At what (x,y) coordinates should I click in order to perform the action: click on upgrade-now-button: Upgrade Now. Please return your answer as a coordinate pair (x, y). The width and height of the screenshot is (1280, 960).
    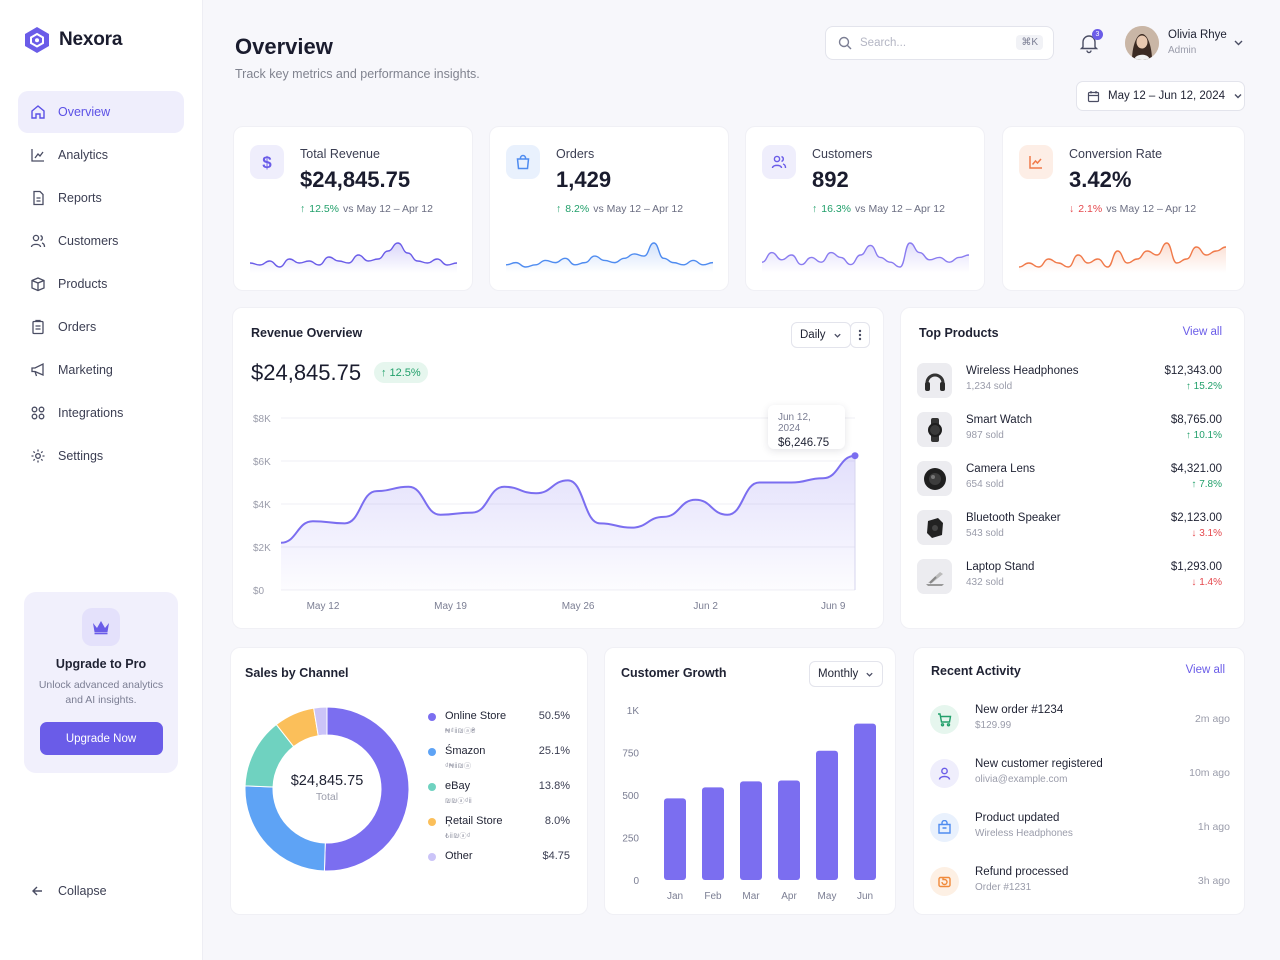
    Looking at the image, I should click on (101, 738).